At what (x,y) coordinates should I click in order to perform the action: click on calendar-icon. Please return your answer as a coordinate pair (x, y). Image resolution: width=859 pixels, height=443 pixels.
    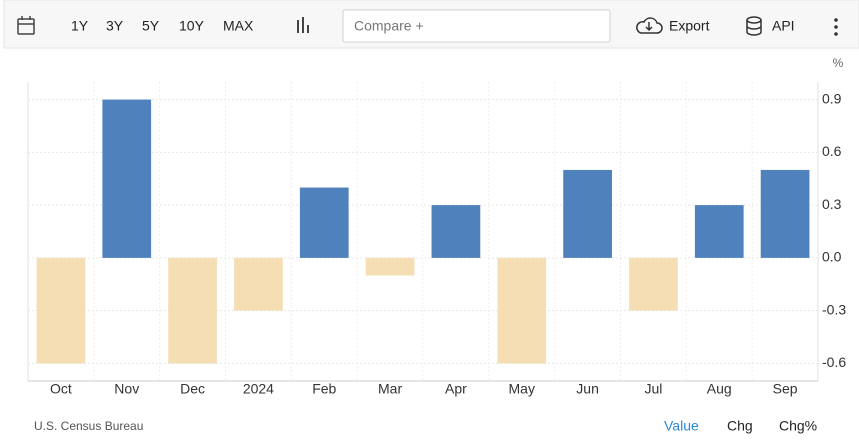
    Looking at the image, I should click on (26, 25).